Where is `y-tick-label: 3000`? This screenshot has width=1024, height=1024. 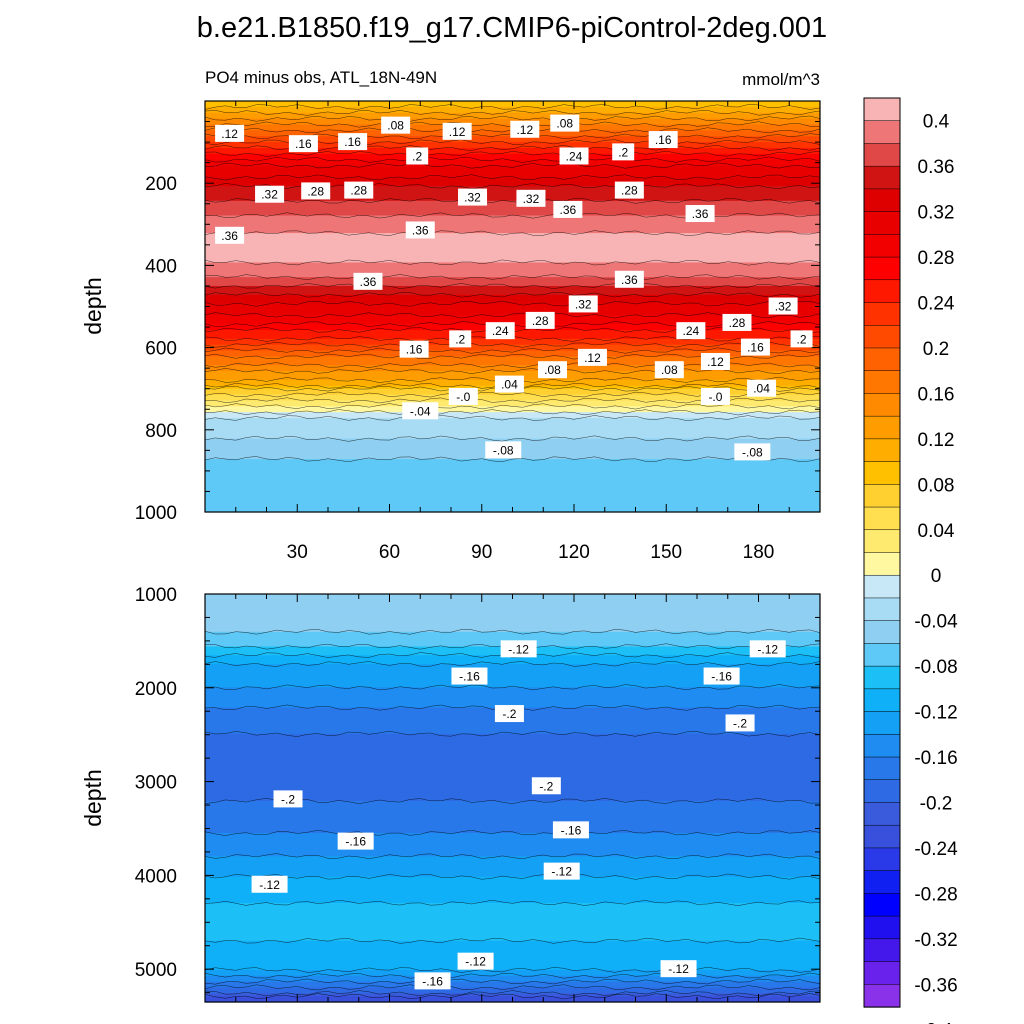 y-tick-label: 3000 is located at coordinates (156, 783).